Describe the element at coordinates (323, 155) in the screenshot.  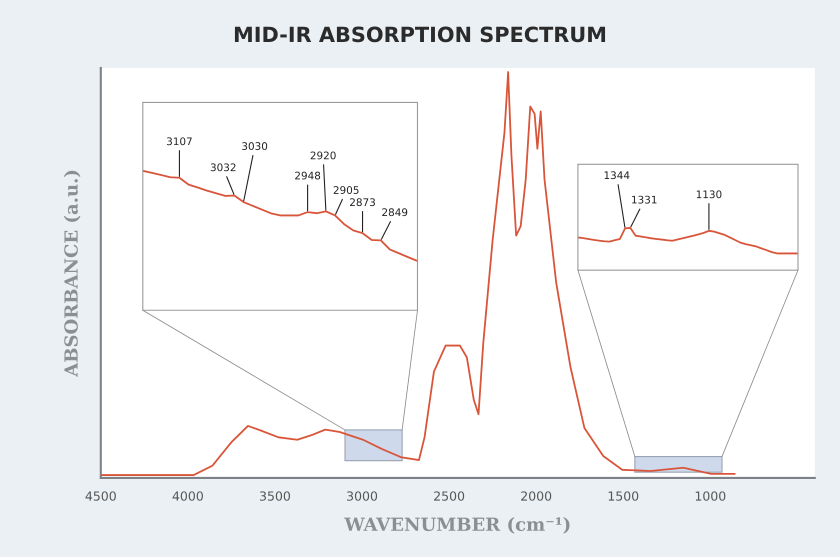
I see `annotation: 2920` at that location.